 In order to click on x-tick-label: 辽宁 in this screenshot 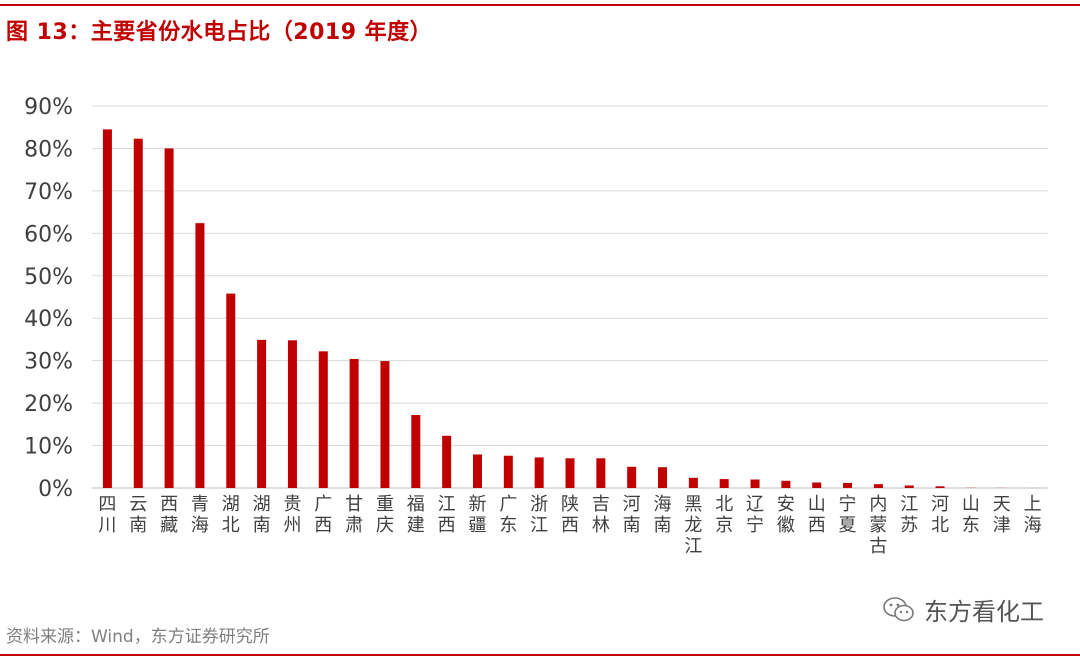, I will do `click(755, 515)`.